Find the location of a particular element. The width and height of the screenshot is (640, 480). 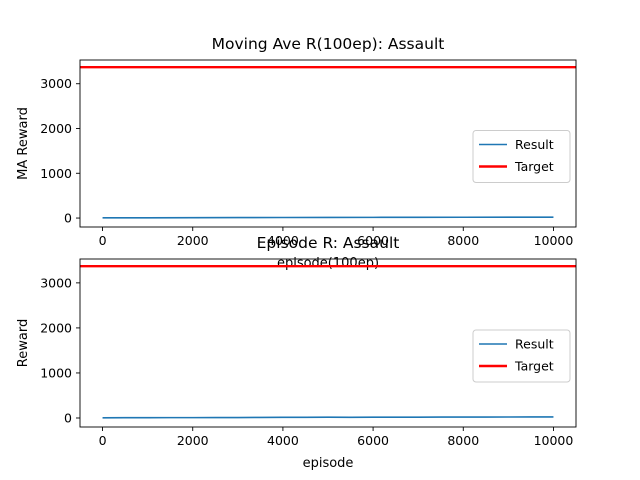

x-axis-label: episode(100ep) is located at coordinates (328, 263).